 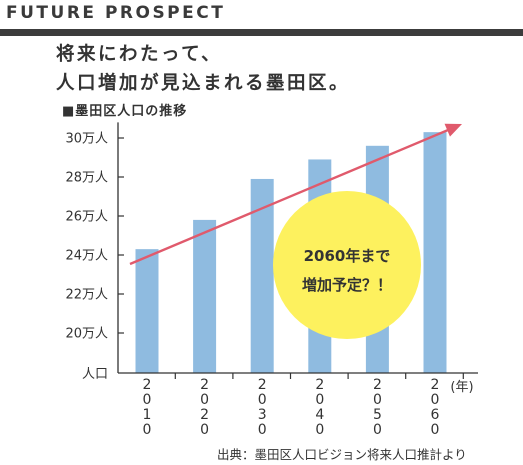 What do you see at coordinates (86, 178) in the screenshot?
I see `y-tick-label-28: 28万人` at bounding box center [86, 178].